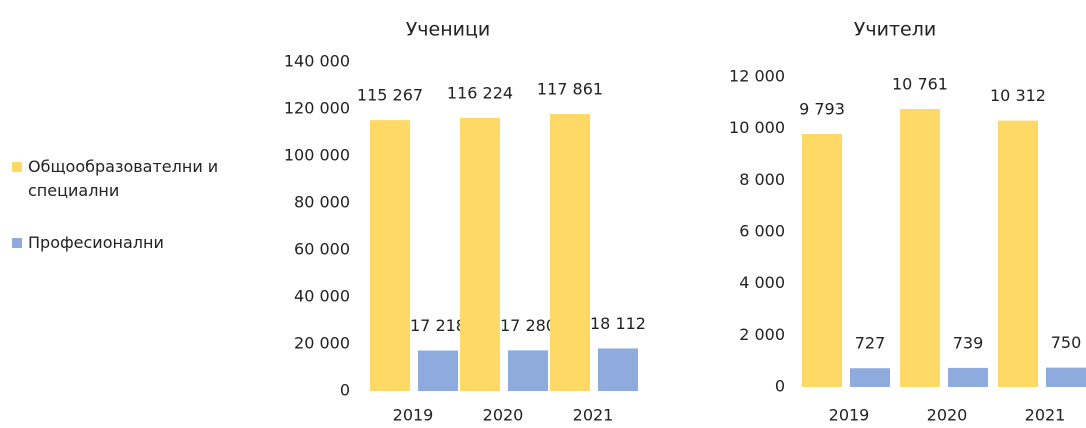 Image resolution: width=1086 pixels, height=428 pixels. What do you see at coordinates (822, 109) in the screenshot?
I see `data-label: 9 793` at bounding box center [822, 109].